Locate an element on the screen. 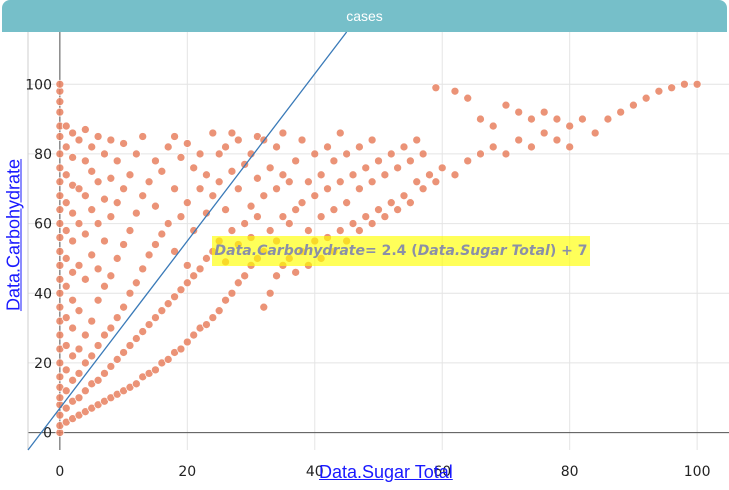  window-title-bar: cases is located at coordinates (364, 16).